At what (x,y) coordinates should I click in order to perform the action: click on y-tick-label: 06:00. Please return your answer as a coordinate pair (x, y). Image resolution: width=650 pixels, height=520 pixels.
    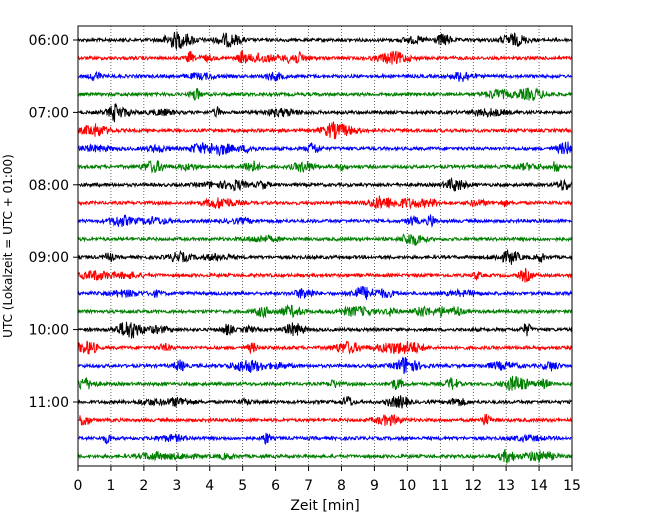
    Looking at the image, I should click on (49, 41).